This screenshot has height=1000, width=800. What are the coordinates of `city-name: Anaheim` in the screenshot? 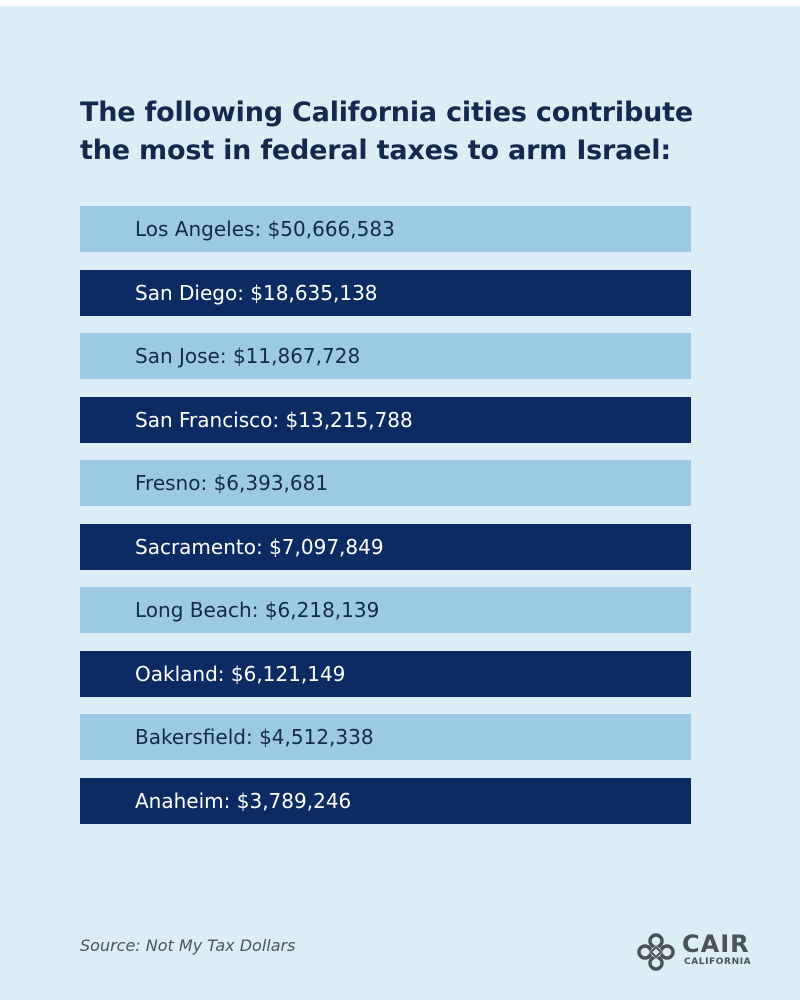 It's located at (179, 800).